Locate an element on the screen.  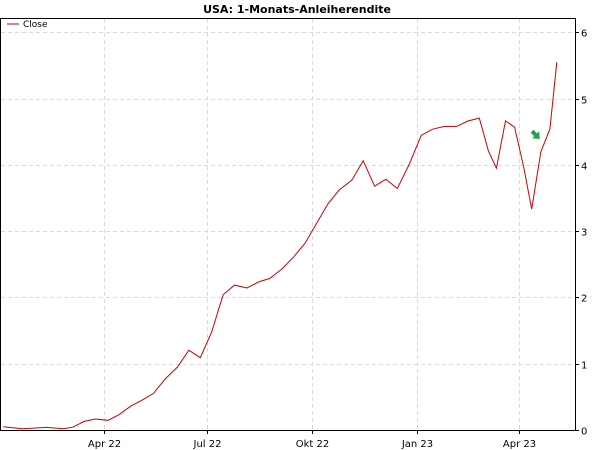
x-tick-label: Apr 22 is located at coordinates (104, 444).